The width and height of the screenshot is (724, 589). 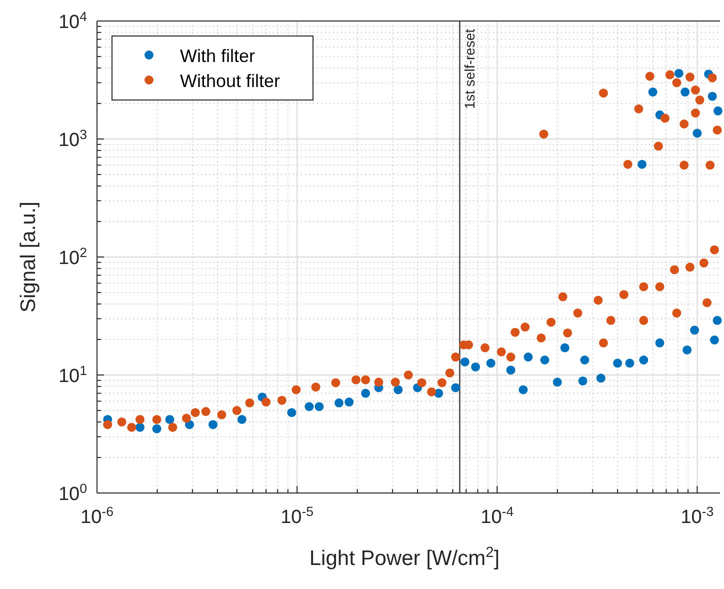 What do you see at coordinates (497, 516) in the screenshot?
I see `x-tick-label: 10$^{-4}$` at bounding box center [497, 516].